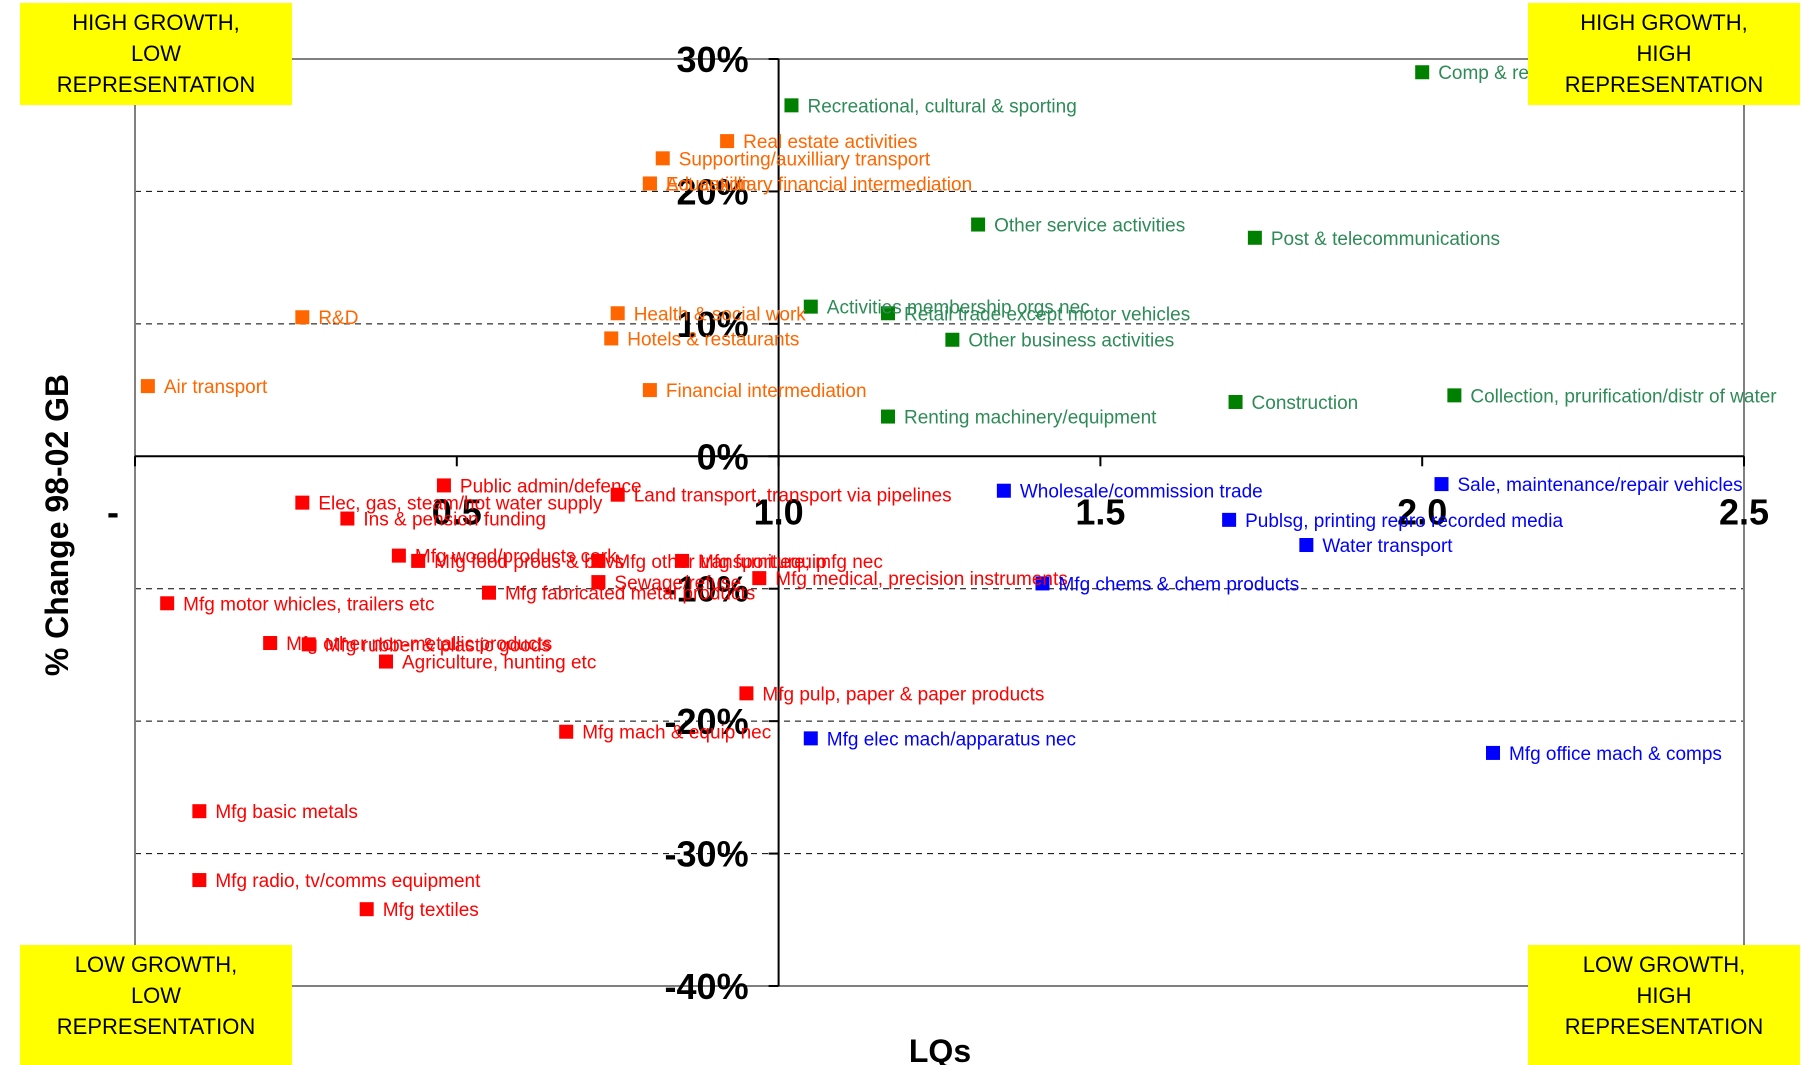 This screenshot has height=1065, width=1804. What do you see at coordinates (819, 184) in the screenshot?
I see `point-label: Act auxilliary financial intermediation` at bounding box center [819, 184].